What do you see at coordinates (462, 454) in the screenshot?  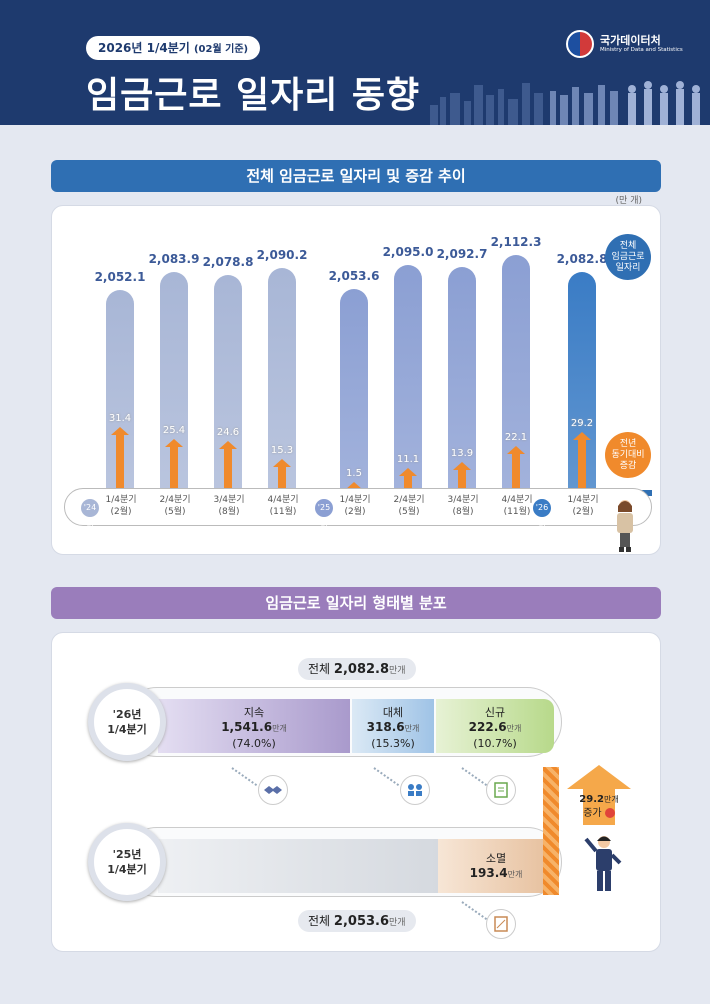 I see `change-value-label: 13.9` at bounding box center [462, 454].